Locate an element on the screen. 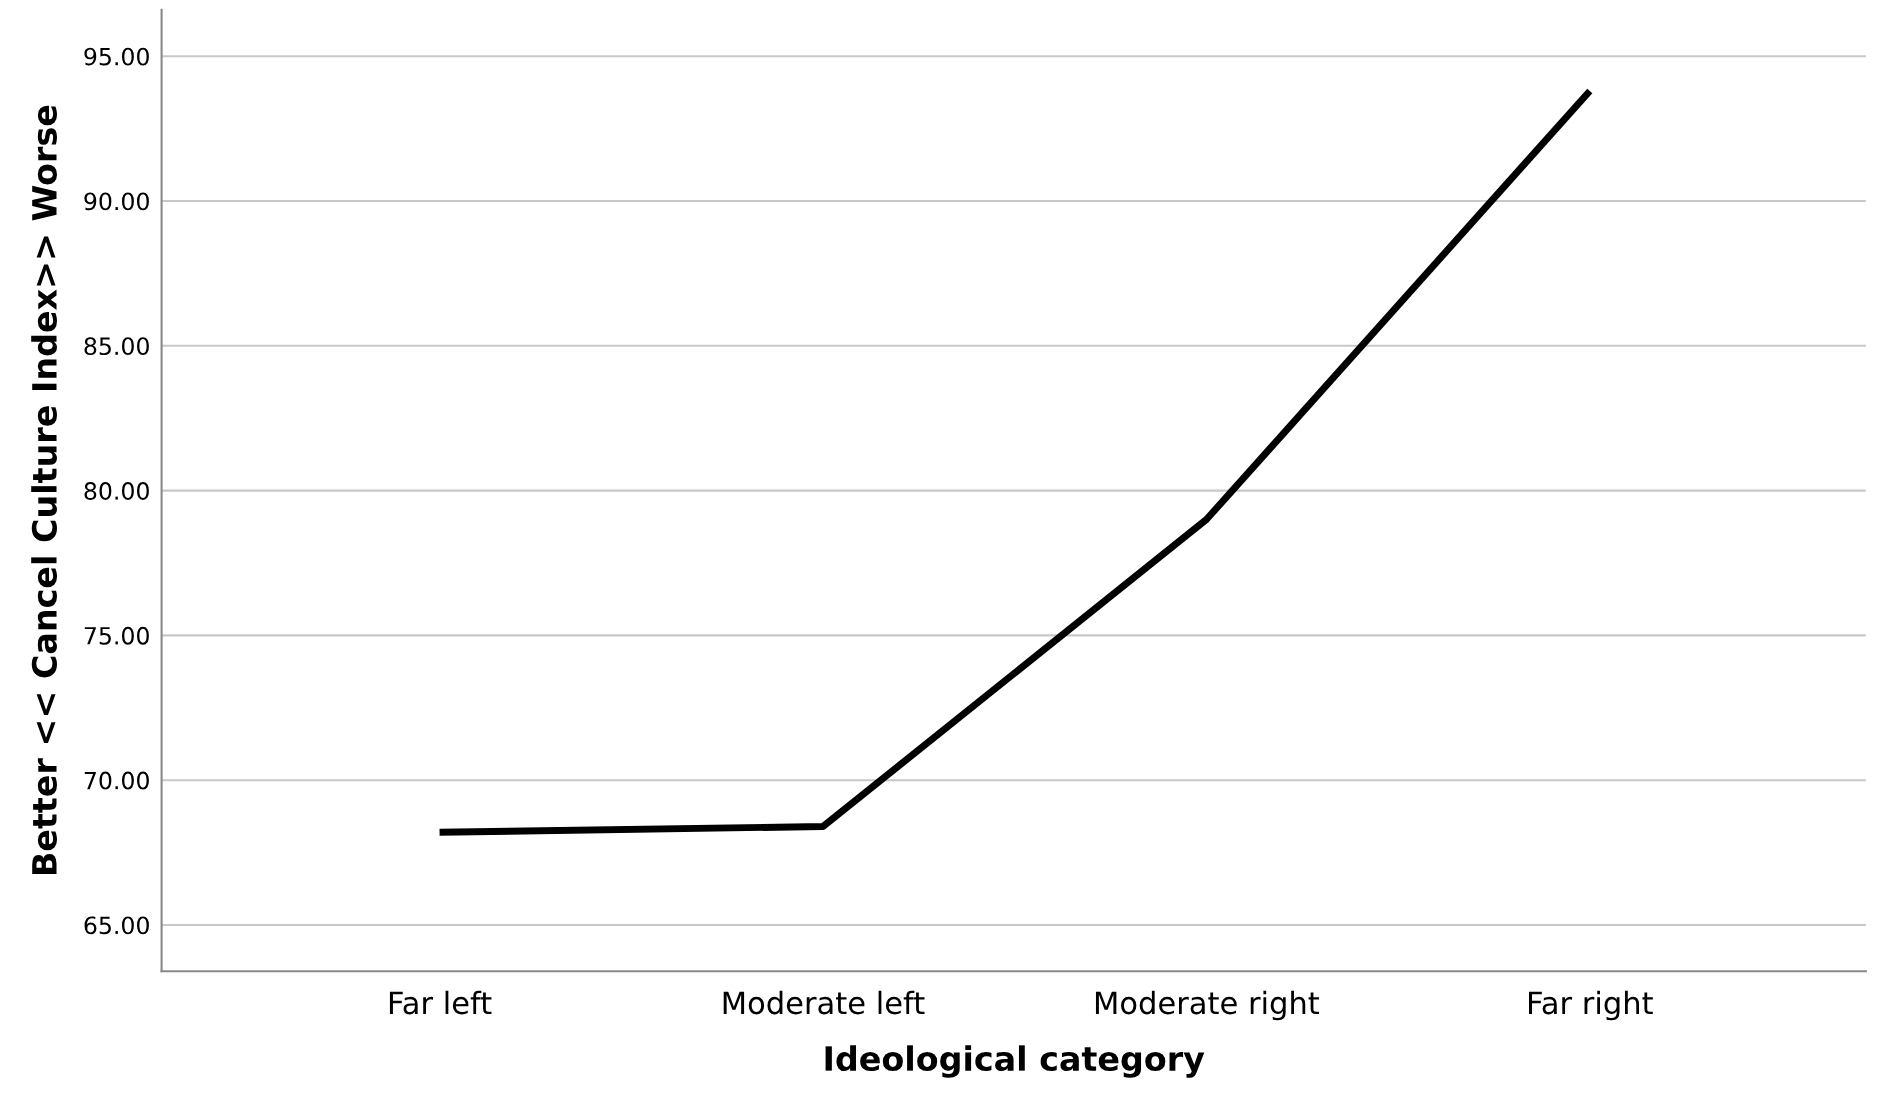  x-axis-title: Ideological category is located at coordinates (1015, 1061).